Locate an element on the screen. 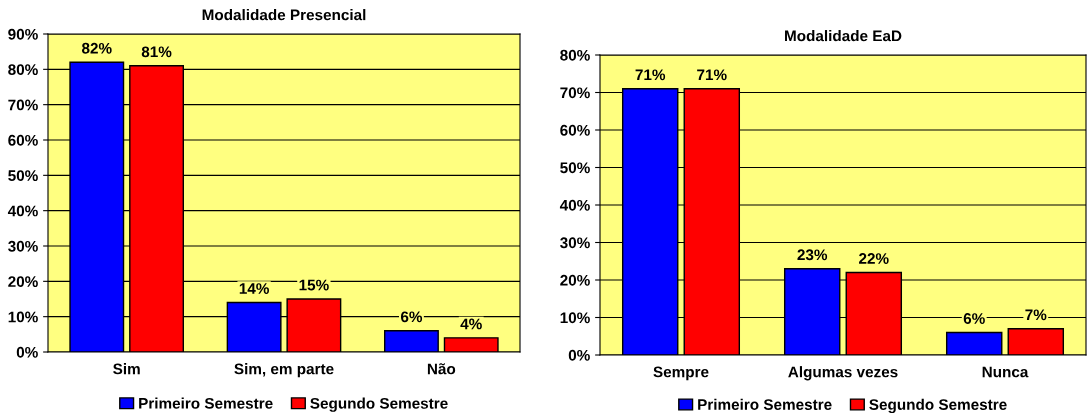 This screenshot has width=1089, height=419. data-label: 81% is located at coordinates (156, 52).